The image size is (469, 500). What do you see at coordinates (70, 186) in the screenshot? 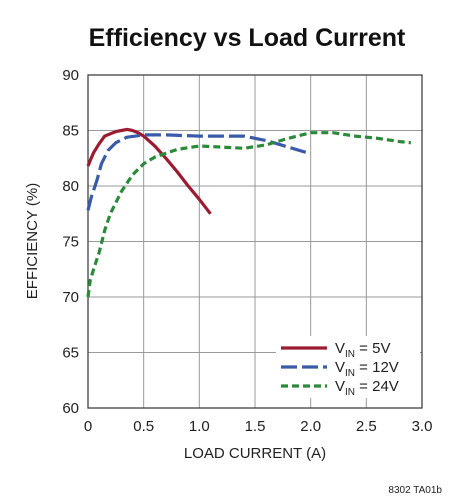
I see `y-tick-label: 80` at bounding box center [70, 186].